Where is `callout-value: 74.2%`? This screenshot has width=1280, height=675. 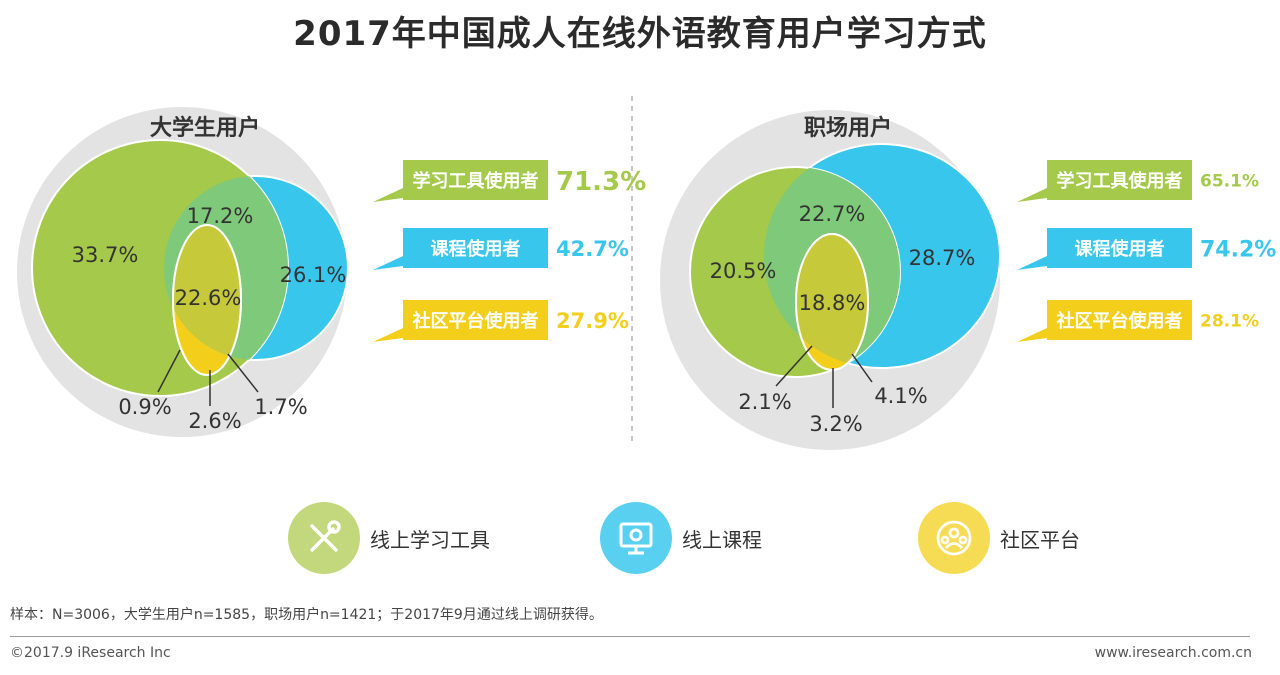
callout-value: 74.2% is located at coordinates (1238, 249).